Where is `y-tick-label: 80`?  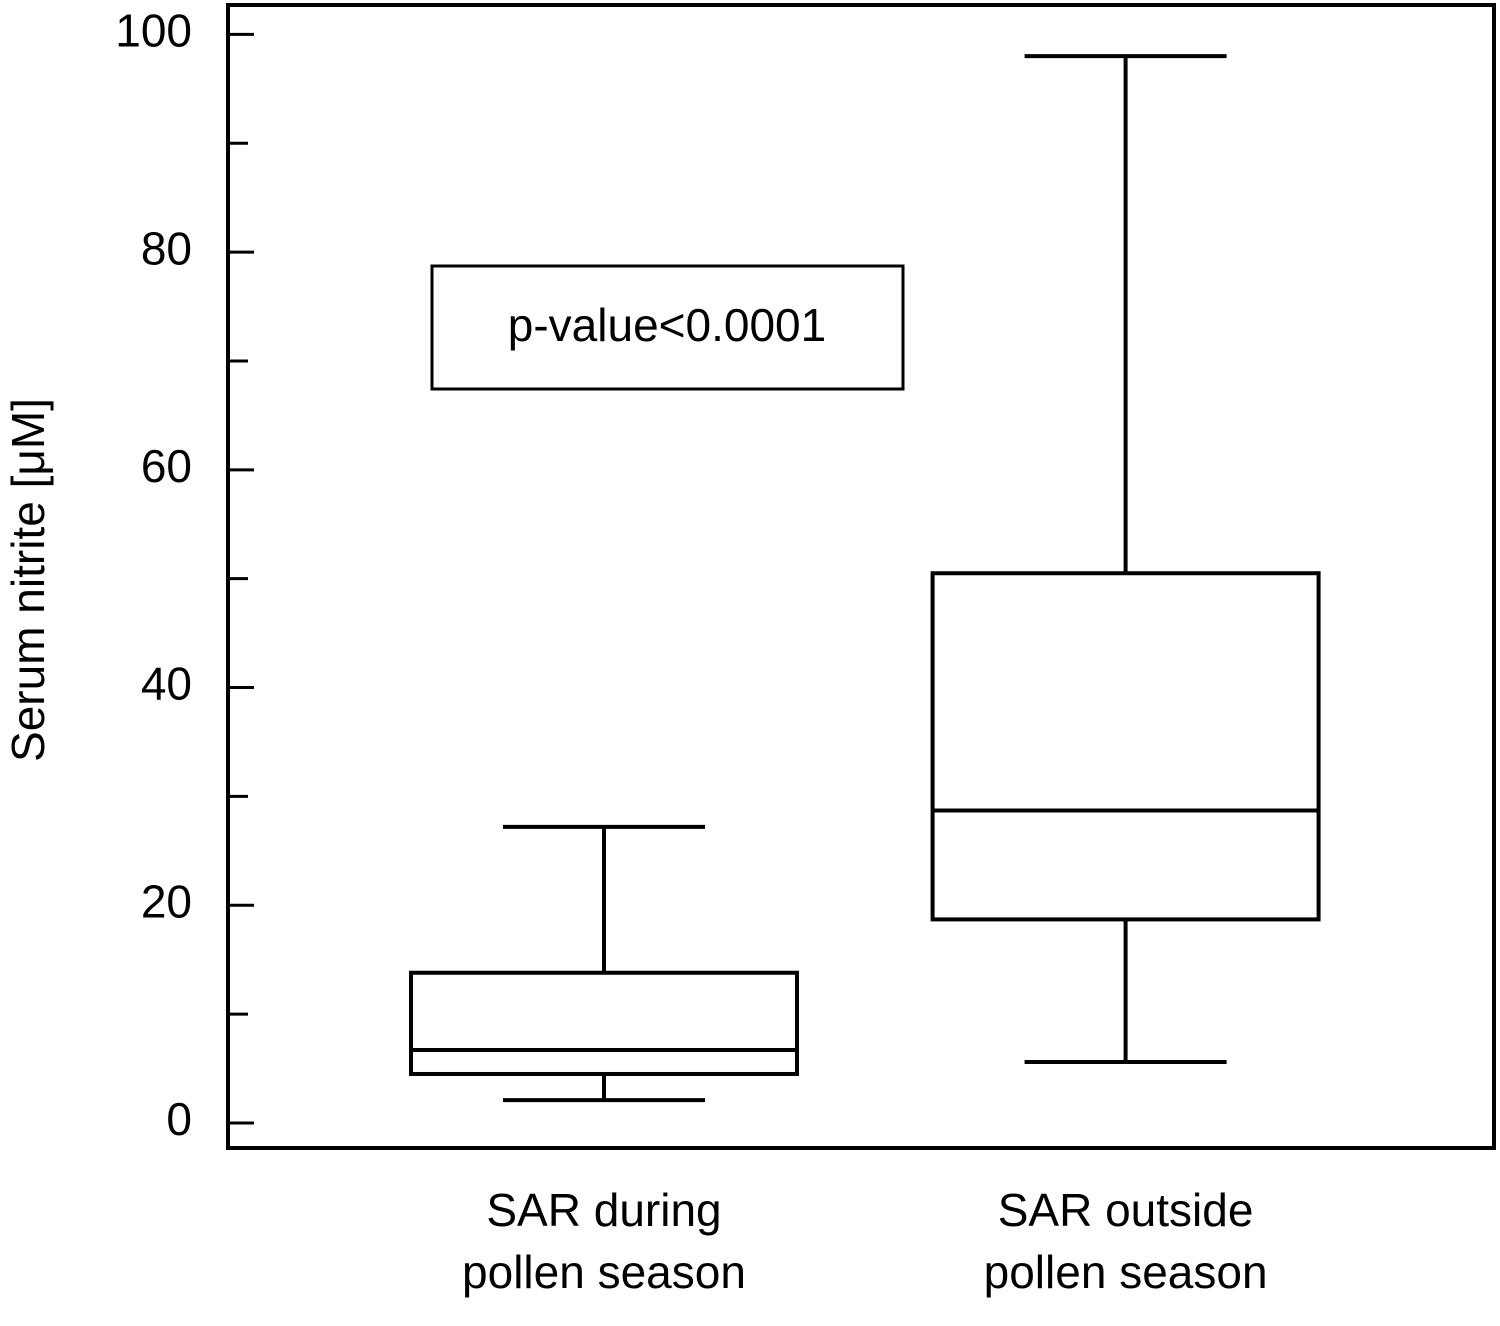 y-tick-label: 80 is located at coordinates (166, 248).